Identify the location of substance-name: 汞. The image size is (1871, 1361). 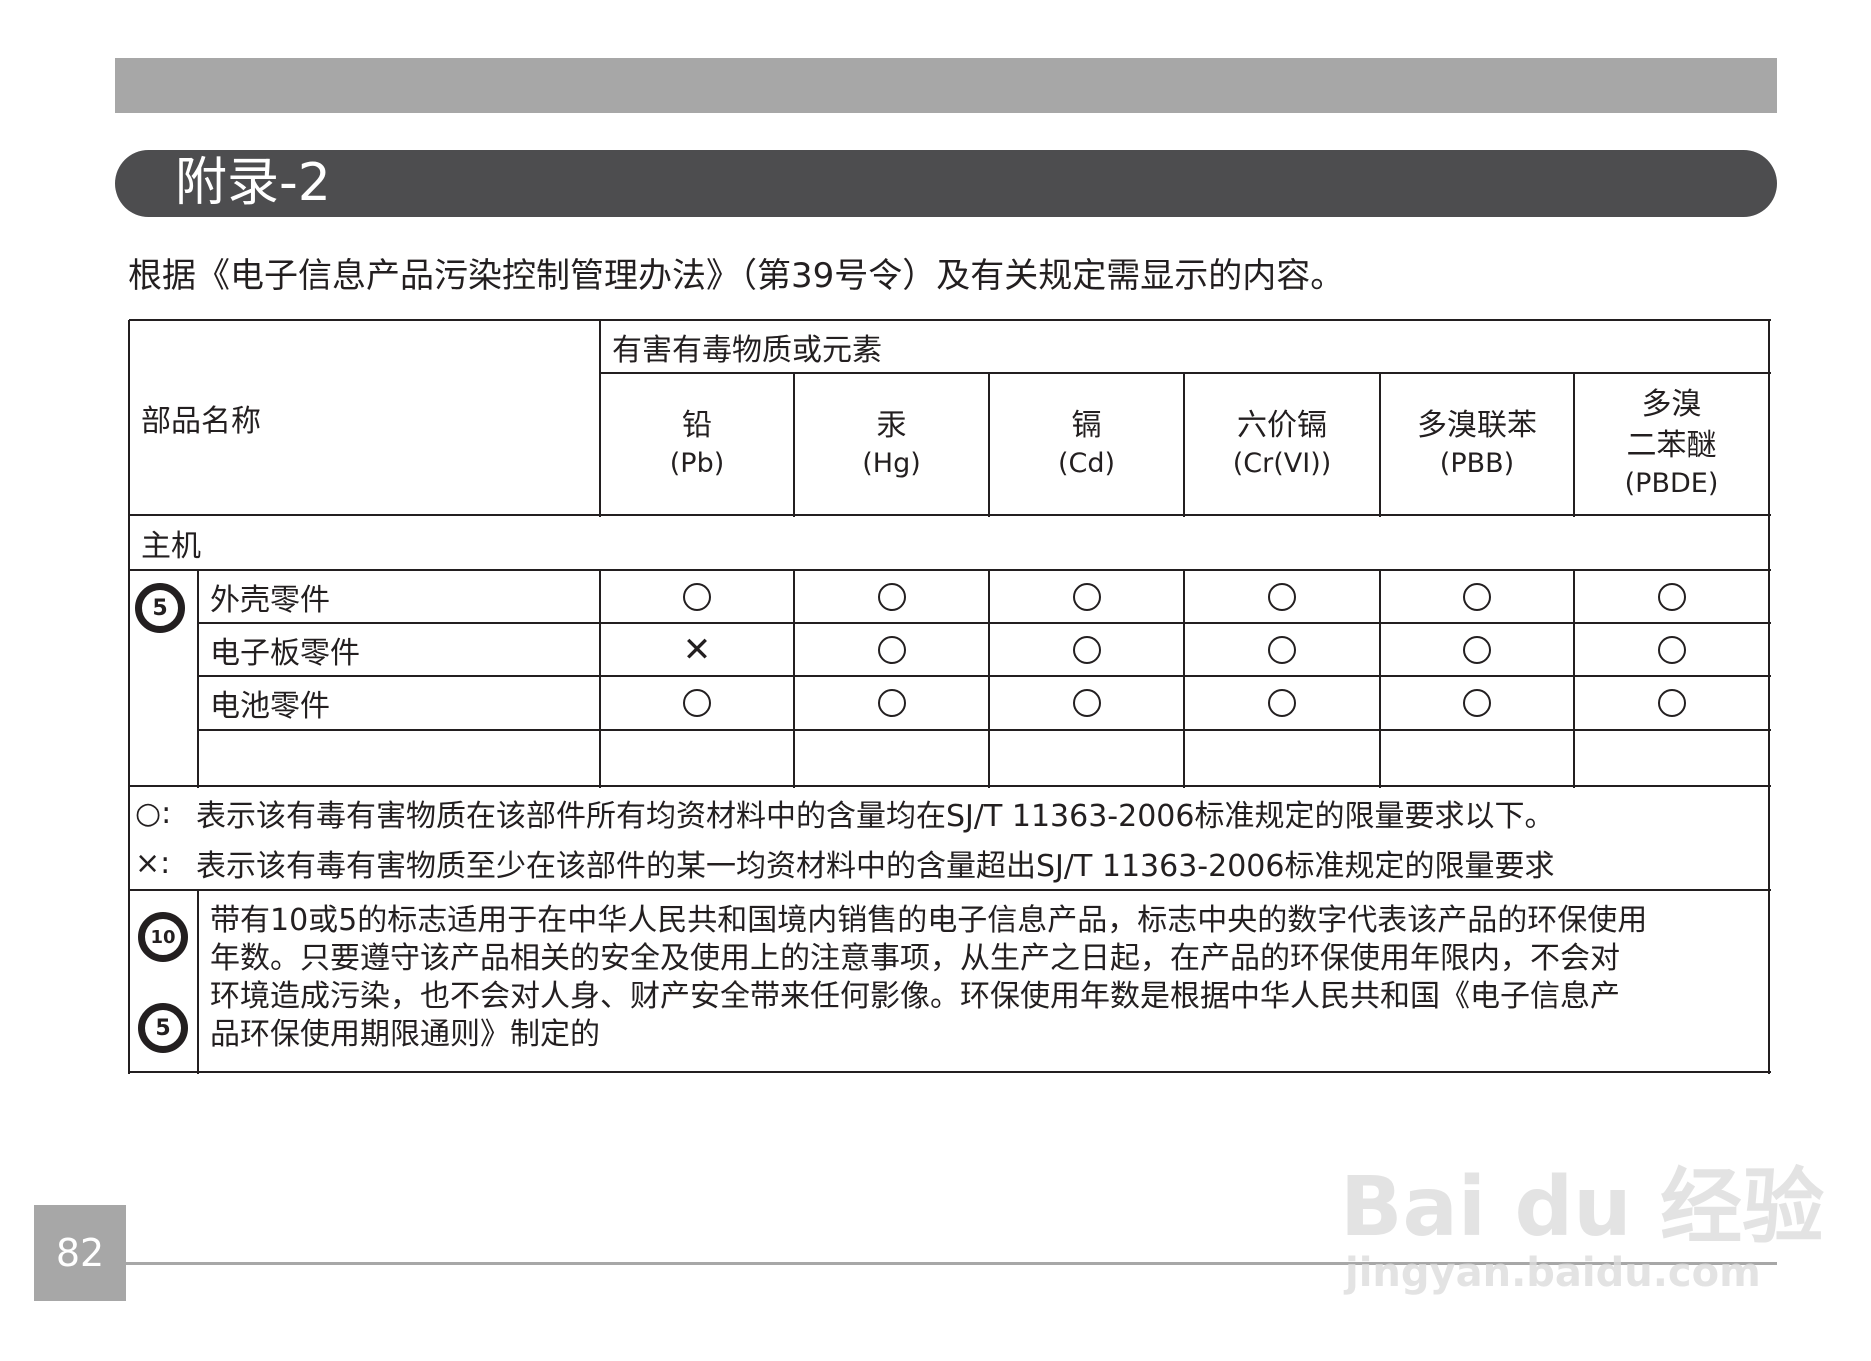
(891, 425).